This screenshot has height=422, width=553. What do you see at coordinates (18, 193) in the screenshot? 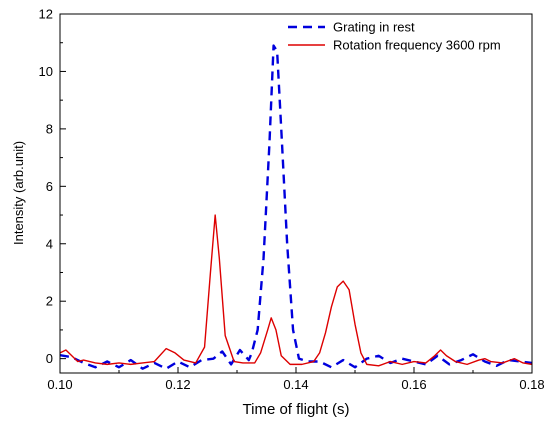
I see `y-axis-title: Intensity (arb.unit)` at bounding box center [18, 193].